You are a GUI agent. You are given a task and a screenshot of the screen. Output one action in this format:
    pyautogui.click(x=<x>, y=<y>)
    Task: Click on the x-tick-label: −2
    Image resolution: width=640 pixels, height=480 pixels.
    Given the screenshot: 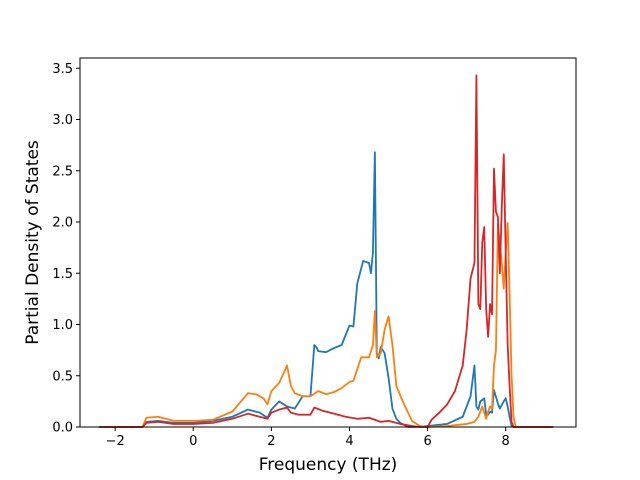 What is the action you would take?
    pyautogui.click(x=115, y=441)
    